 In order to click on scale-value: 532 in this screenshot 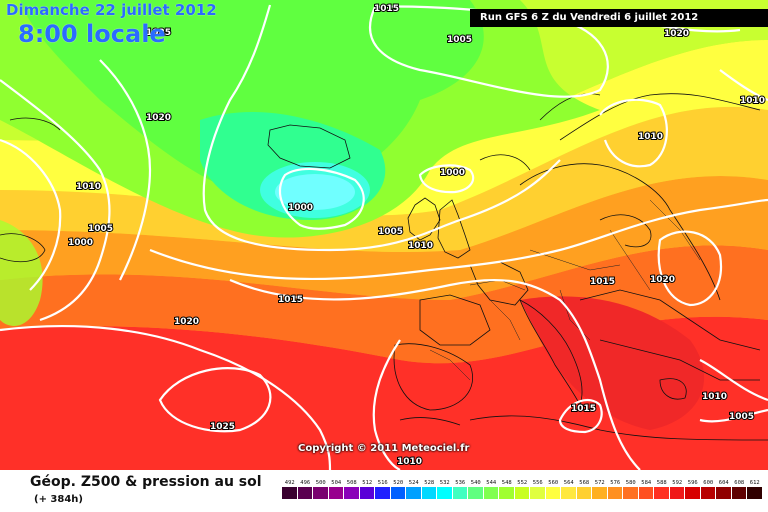, I will do `click(444, 483)`.